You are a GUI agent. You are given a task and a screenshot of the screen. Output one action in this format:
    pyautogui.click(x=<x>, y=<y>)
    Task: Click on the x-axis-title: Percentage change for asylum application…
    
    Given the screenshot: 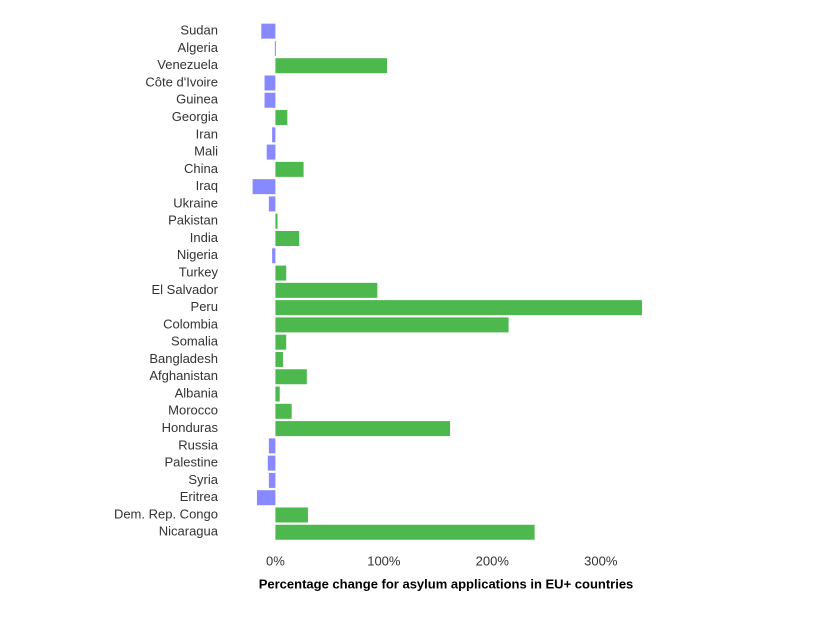 What is the action you would take?
    pyautogui.click(x=446, y=583)
    